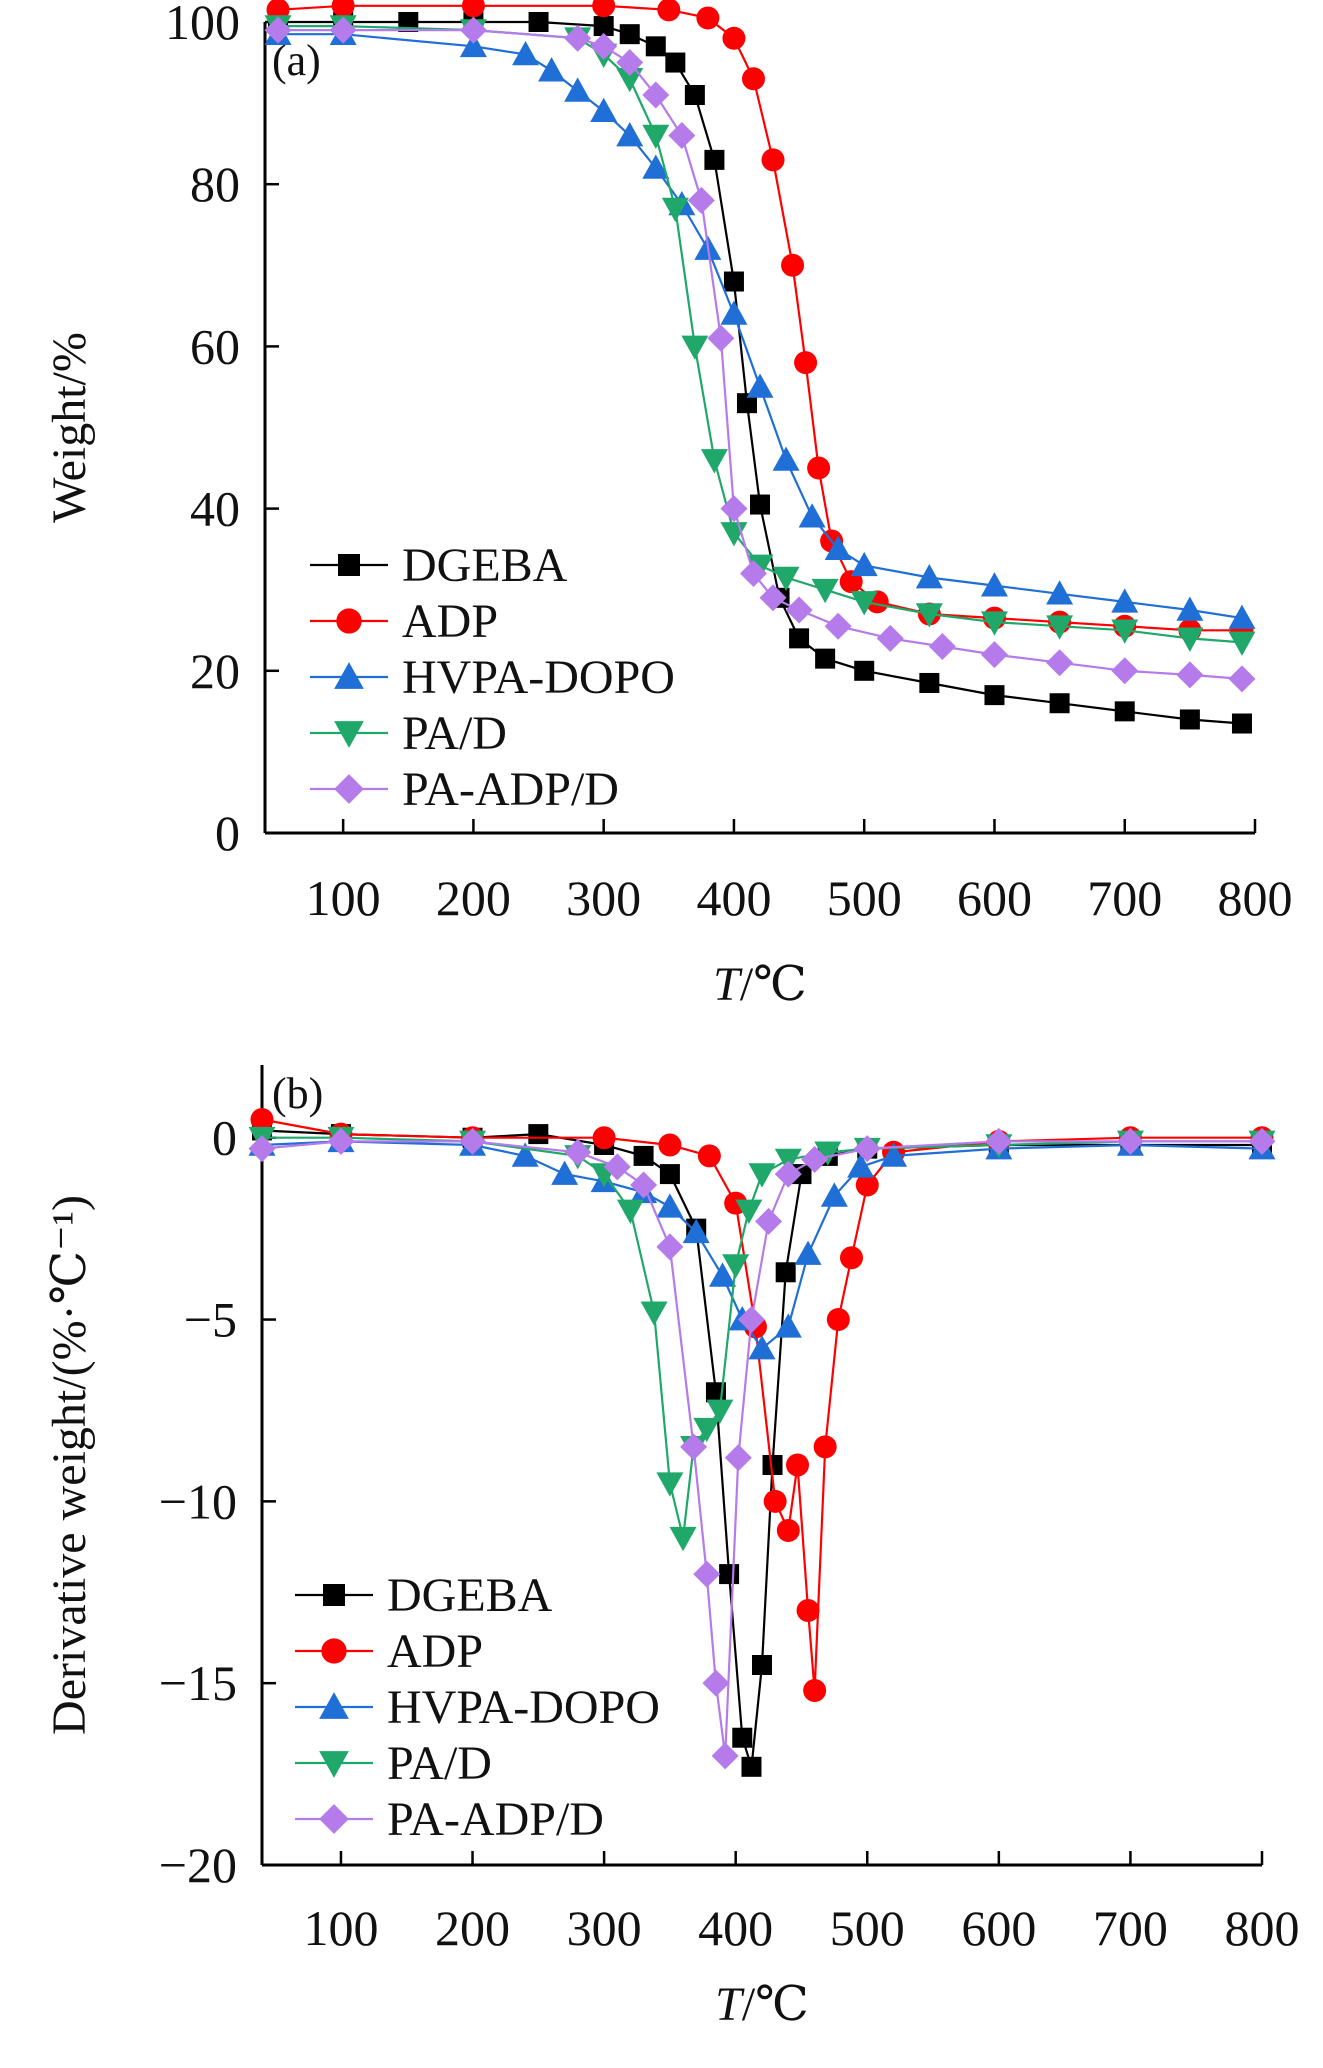 This screenshot has height=2068, width=1323. Describe the element at coordinates (1124, 898) in the screenshot. I see `x-tick-label: 700` at that location.